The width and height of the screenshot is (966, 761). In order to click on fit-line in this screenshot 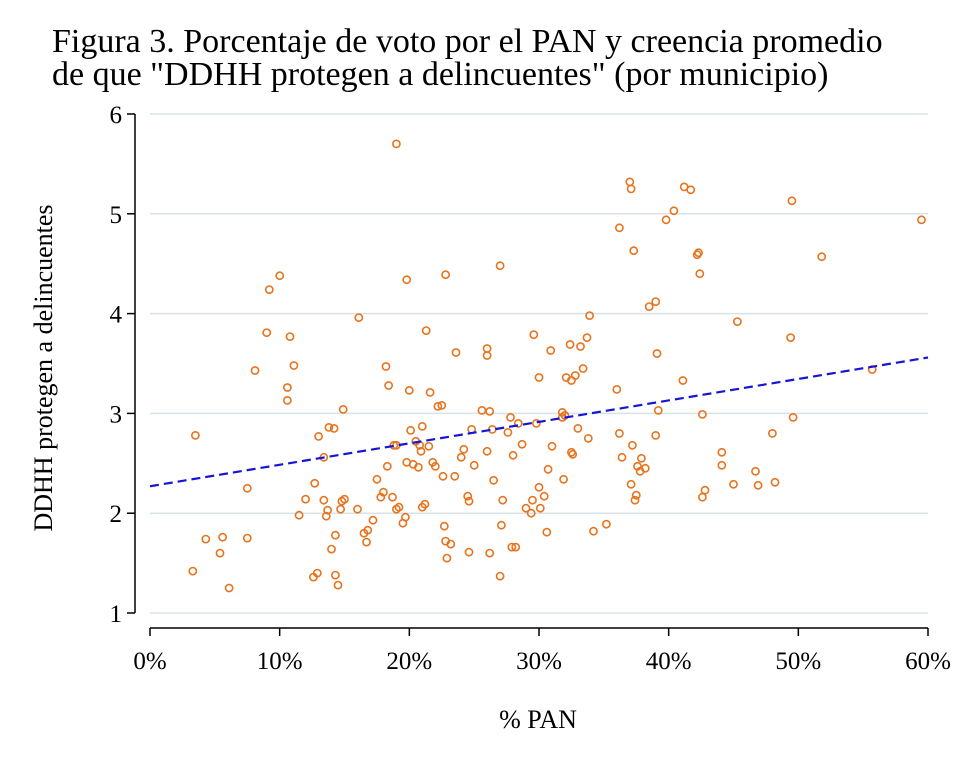, I will do `click(539, 422)`.